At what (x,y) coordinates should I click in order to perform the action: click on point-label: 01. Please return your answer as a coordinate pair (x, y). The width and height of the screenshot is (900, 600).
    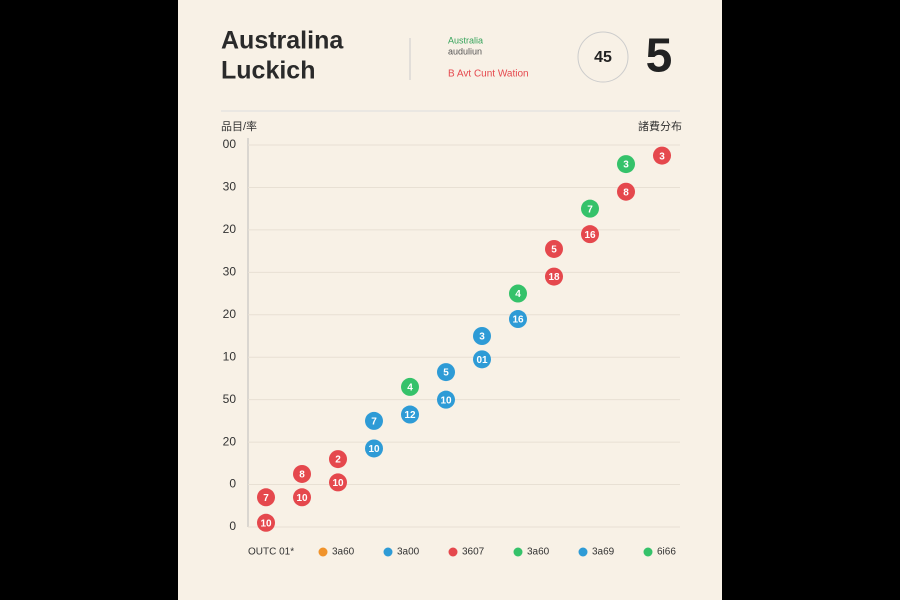
    Looking at the image, I should click on (482, 360).